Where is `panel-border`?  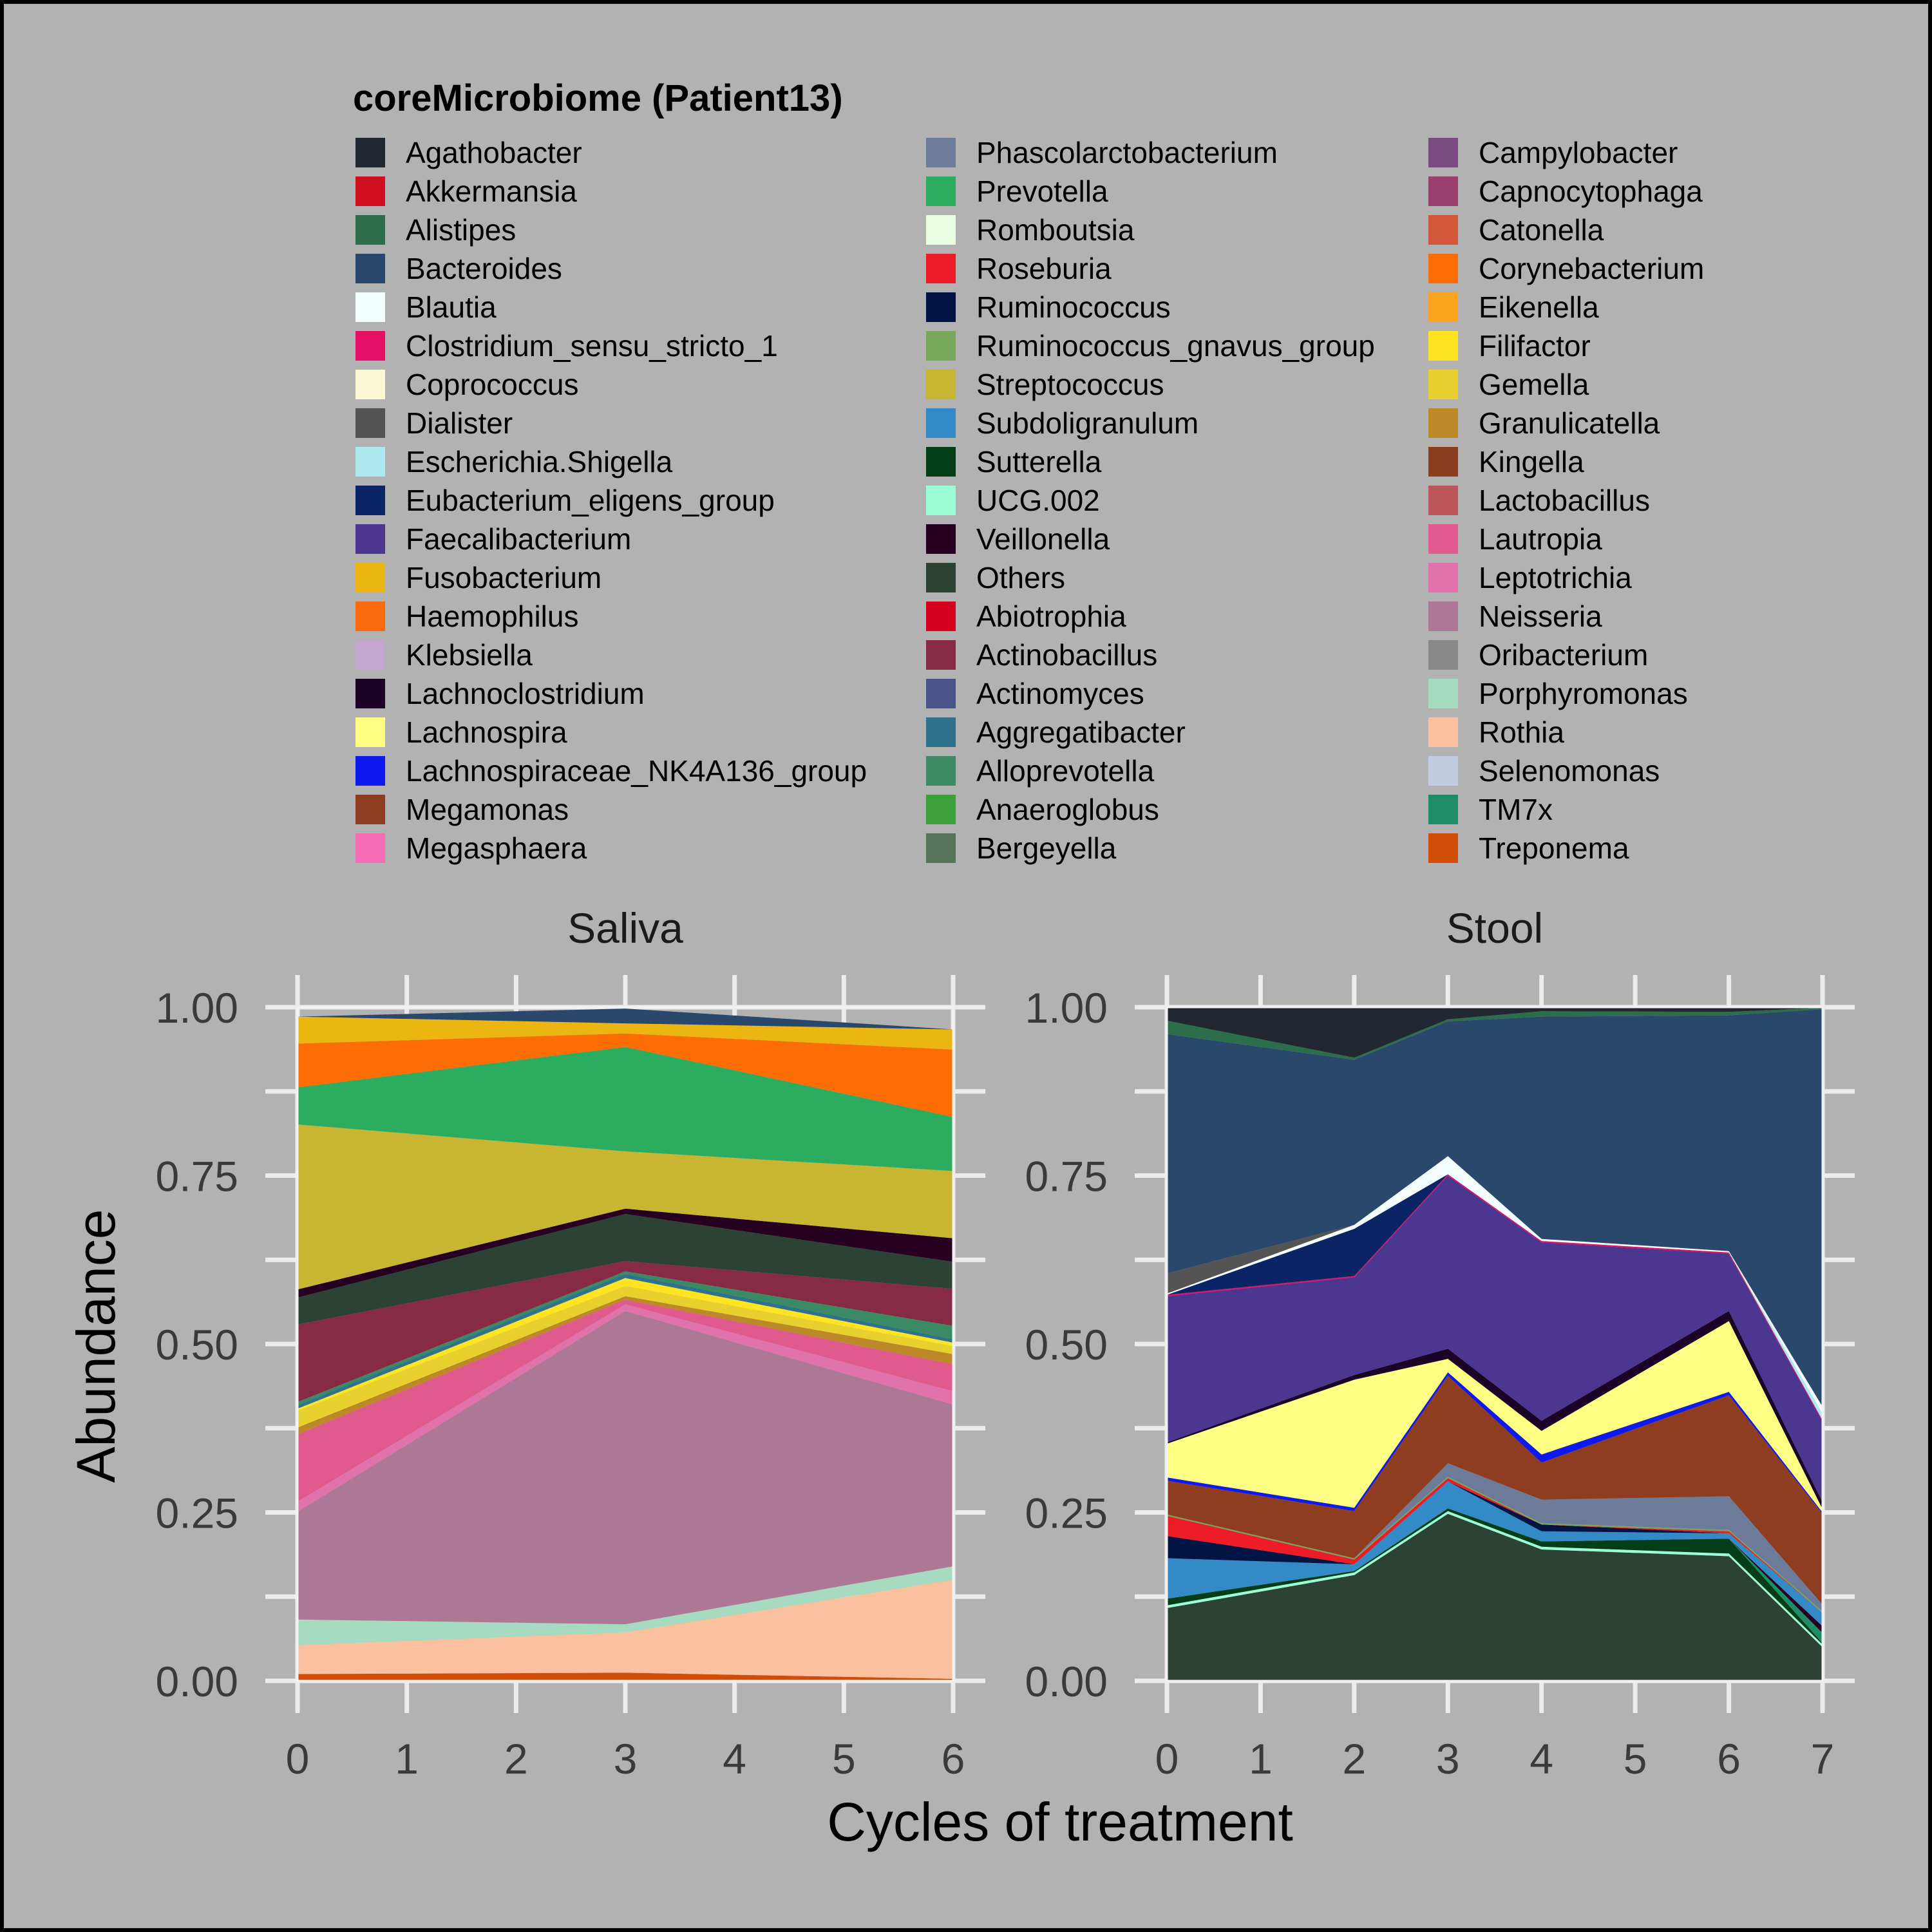
panel-border is located at coordinates (1495, 1344).